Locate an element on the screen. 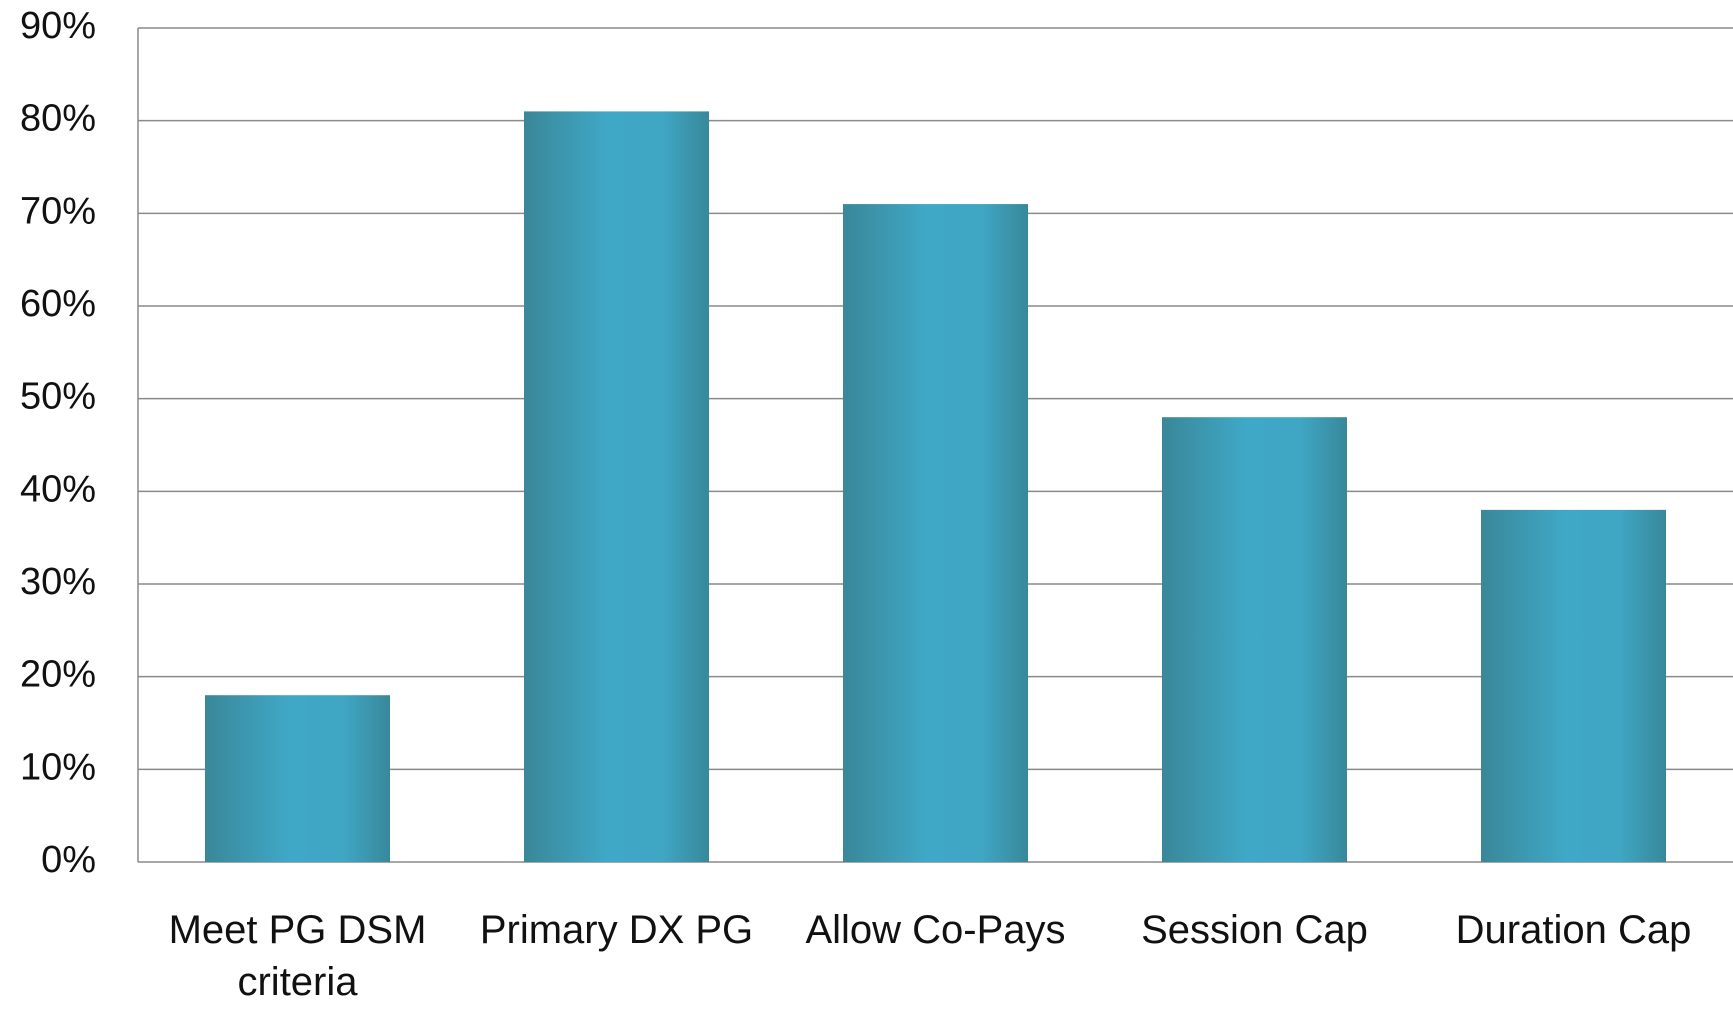 The width and height of the screenshot is (1733, 1022). x-tick-label: Session Cap is located at coordinates (1254, 930).